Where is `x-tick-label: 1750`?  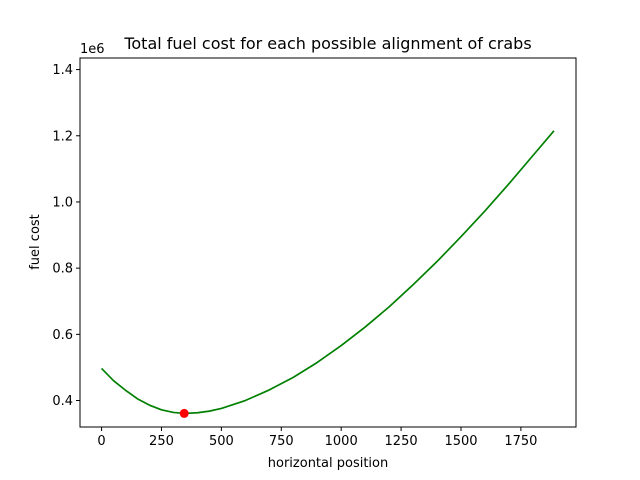 x-tick-label: 1750 is located at coordinates (520, 441).